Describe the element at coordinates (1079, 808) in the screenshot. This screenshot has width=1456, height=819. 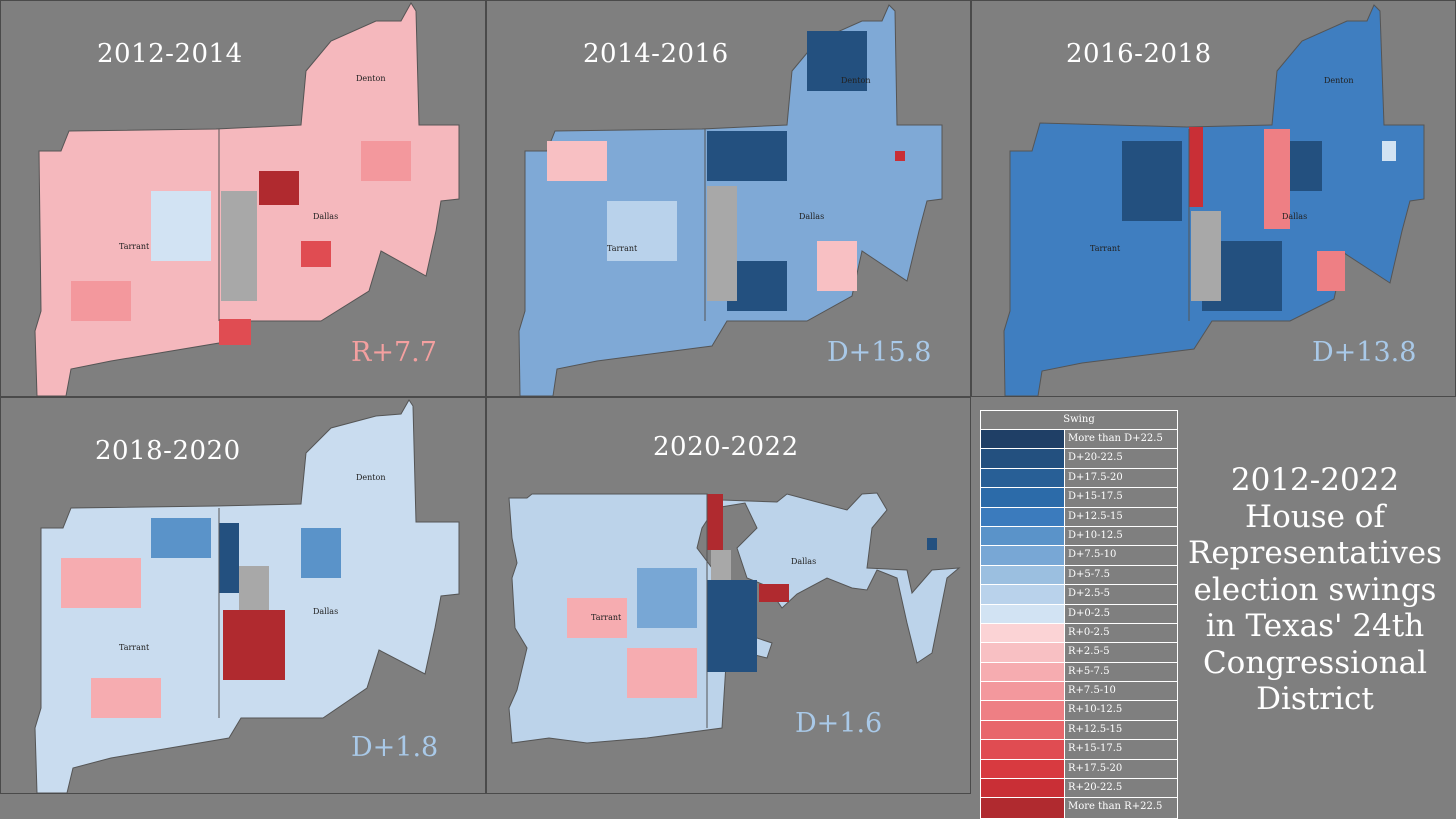
I see `legend-item: More than R+22.5` at that location.